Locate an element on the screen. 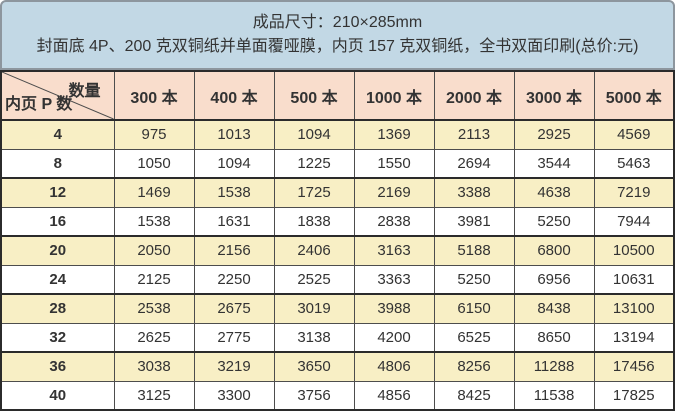 This screenshot has width=675, height=416. pages-label-24: 24 is located at coordinates (57, 279).